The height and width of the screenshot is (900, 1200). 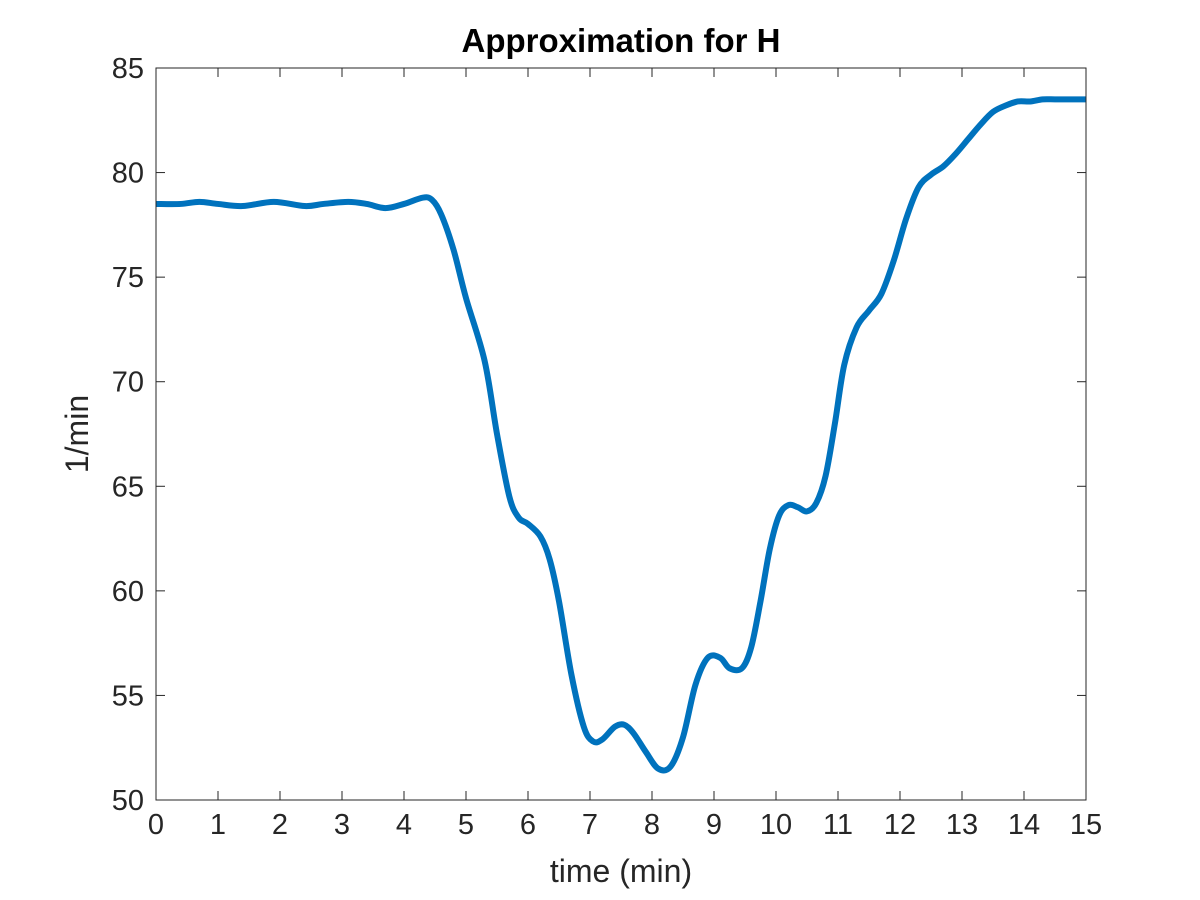 I want to click on y-tick-label: 85, so click(x=128, y=69).